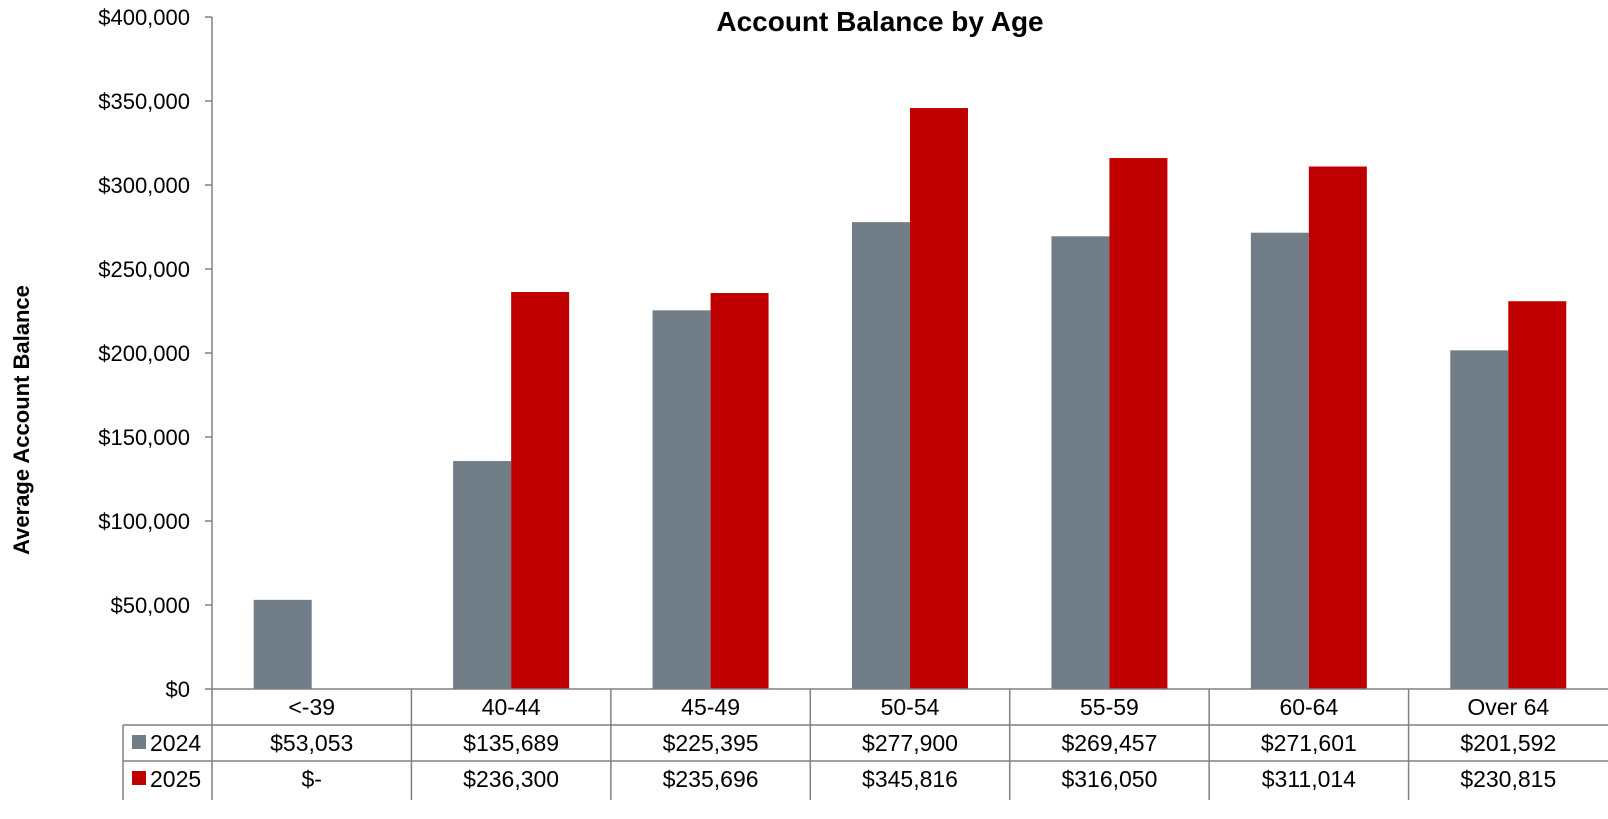 This screenshot has height=819, width=1608. Describe the element at coordinates (144, 17) in the screenshot. I see `y-tick-label: $400,000` at that location.